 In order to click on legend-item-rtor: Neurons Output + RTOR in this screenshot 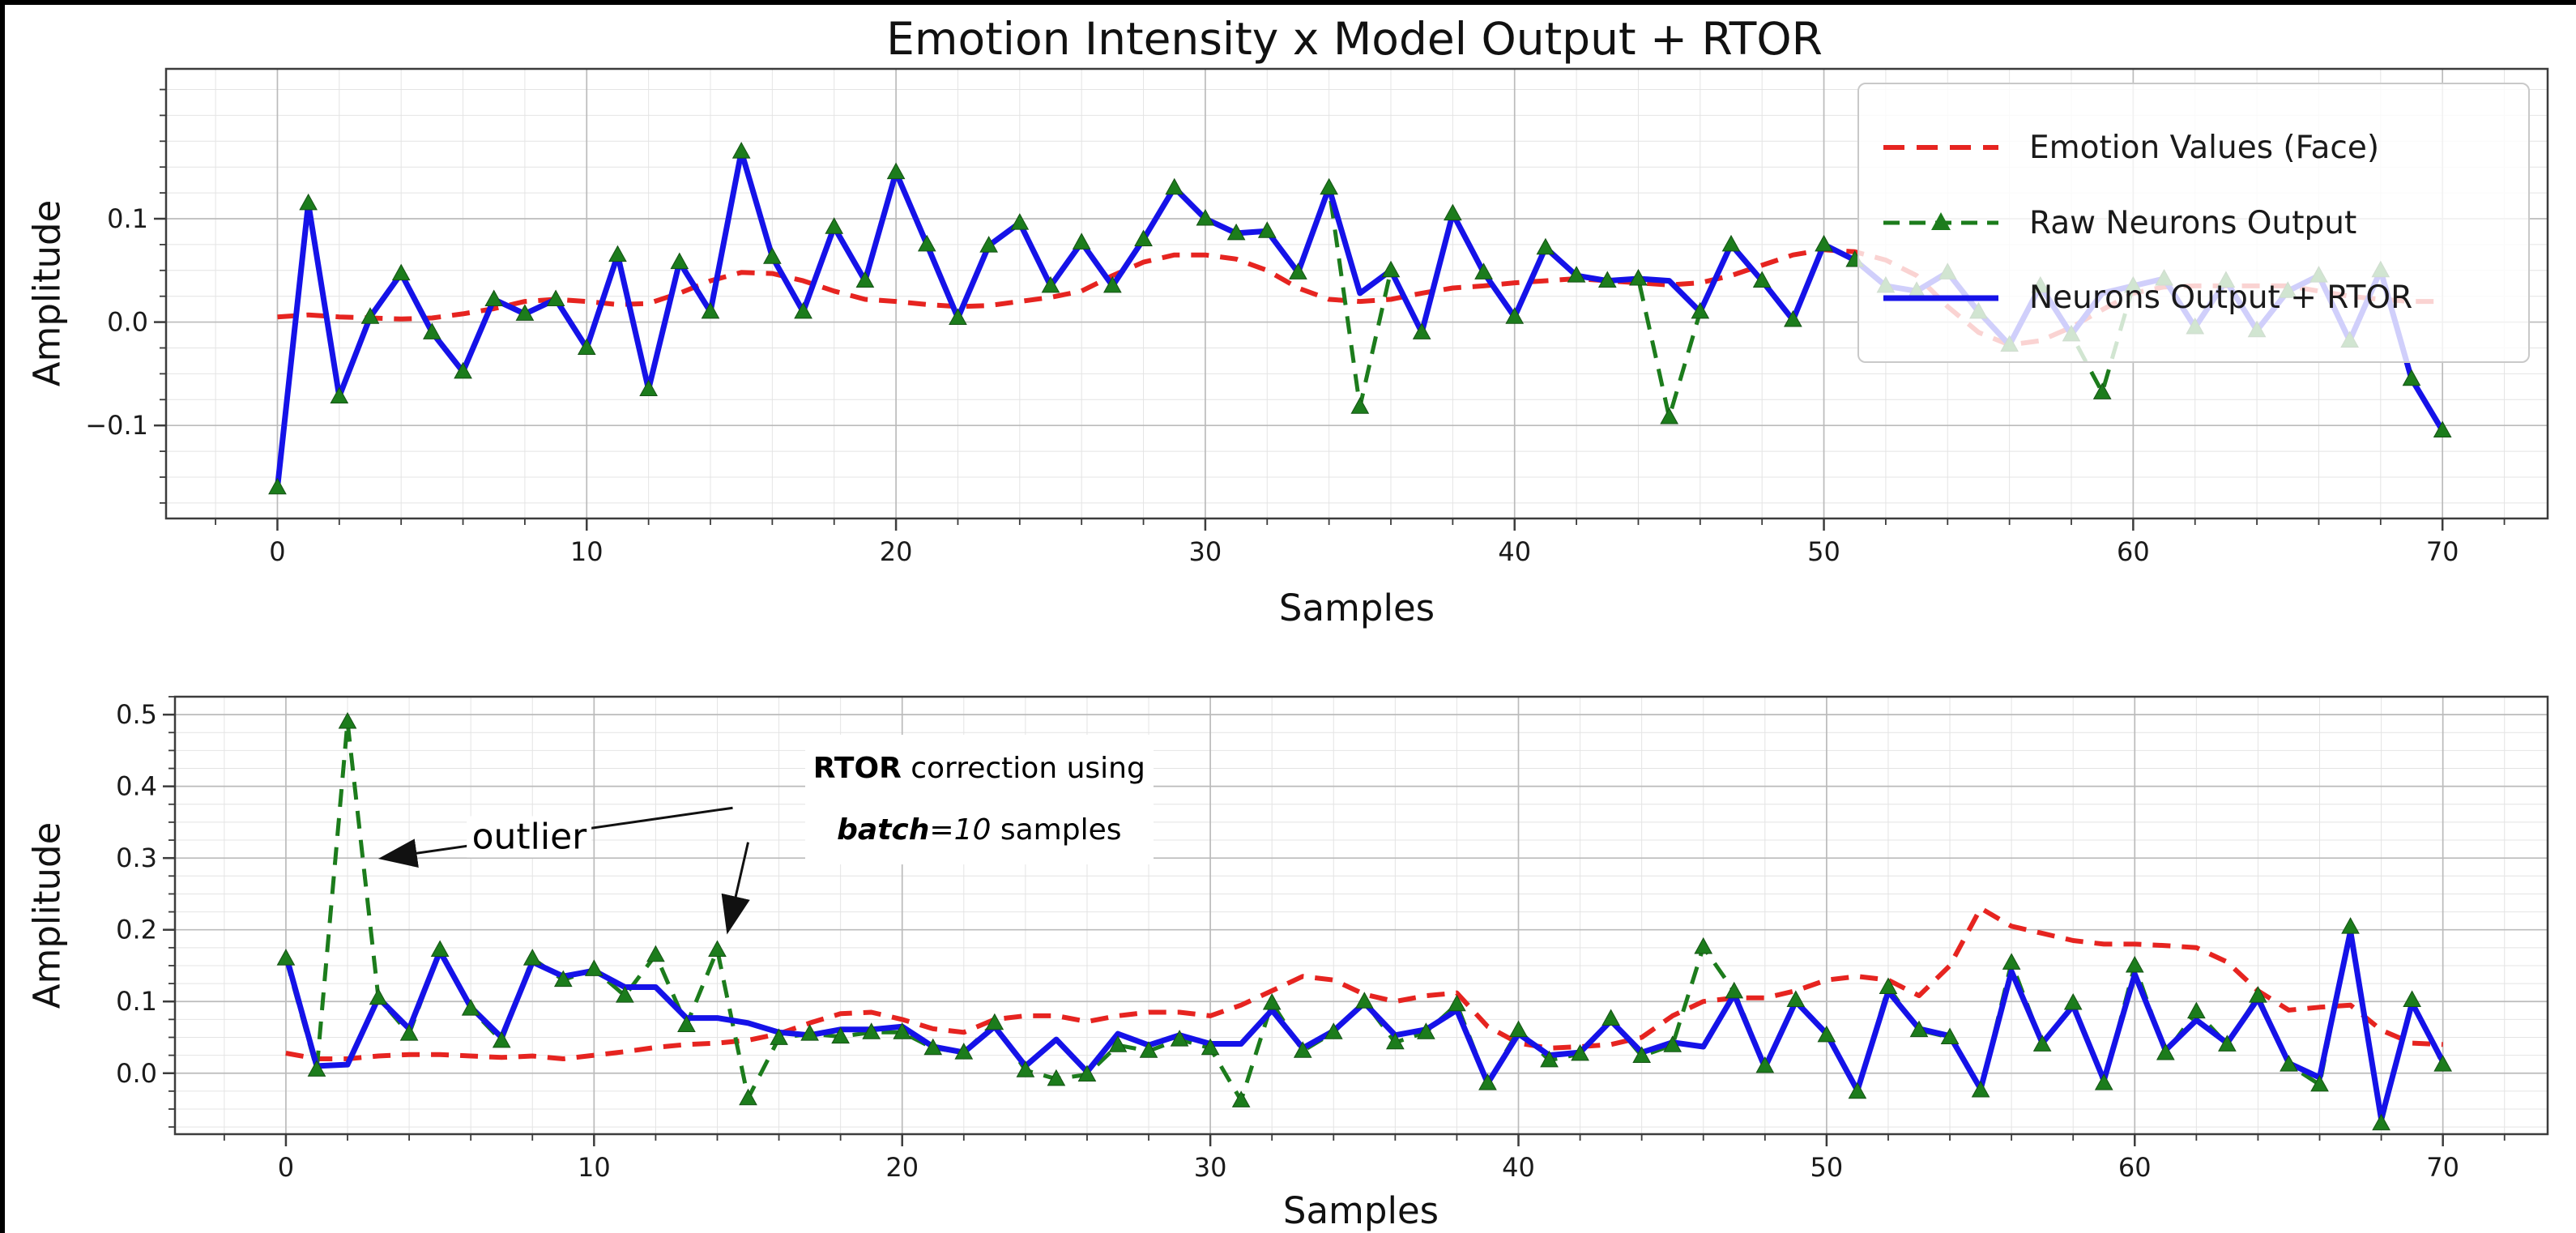, I will do `click(2194, 297)`.